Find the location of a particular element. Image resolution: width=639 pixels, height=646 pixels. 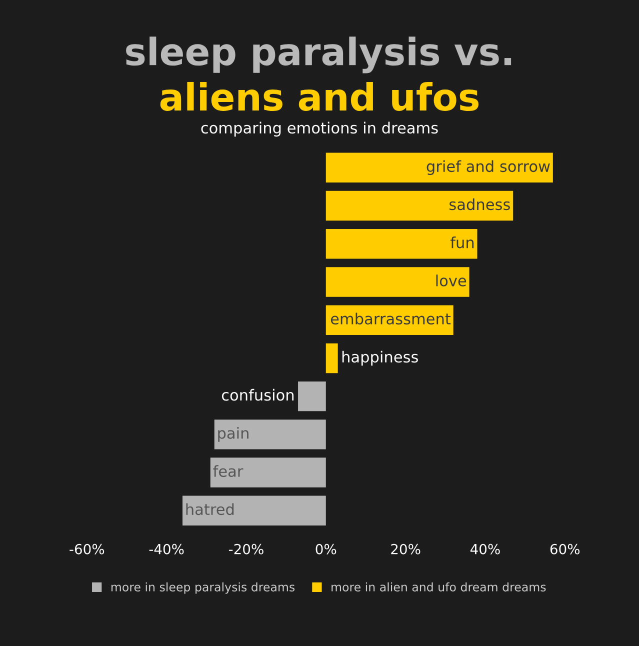

x-tick-label: 60% is located at coordinates (565, 549).